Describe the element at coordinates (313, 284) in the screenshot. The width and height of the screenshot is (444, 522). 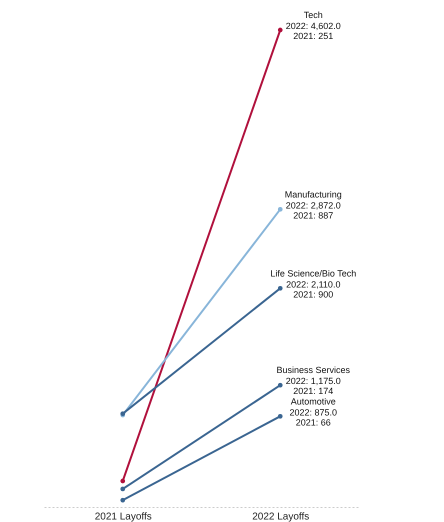
I see `data-label: 2022: 2,110.0` at that location.